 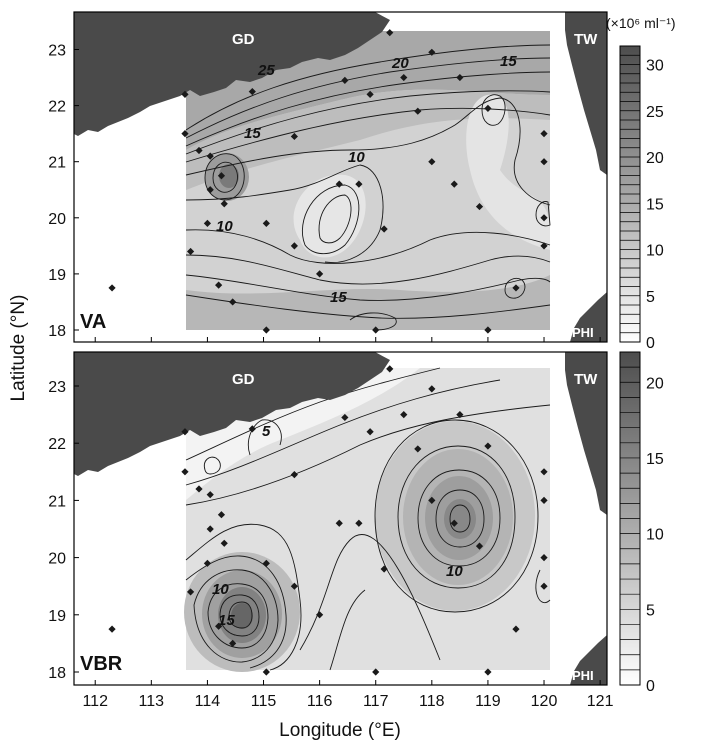 What do you see at coordinates (600, 701) in the screenshot?
I see `x-tick-label: 121` at bounding box center [600, 701].